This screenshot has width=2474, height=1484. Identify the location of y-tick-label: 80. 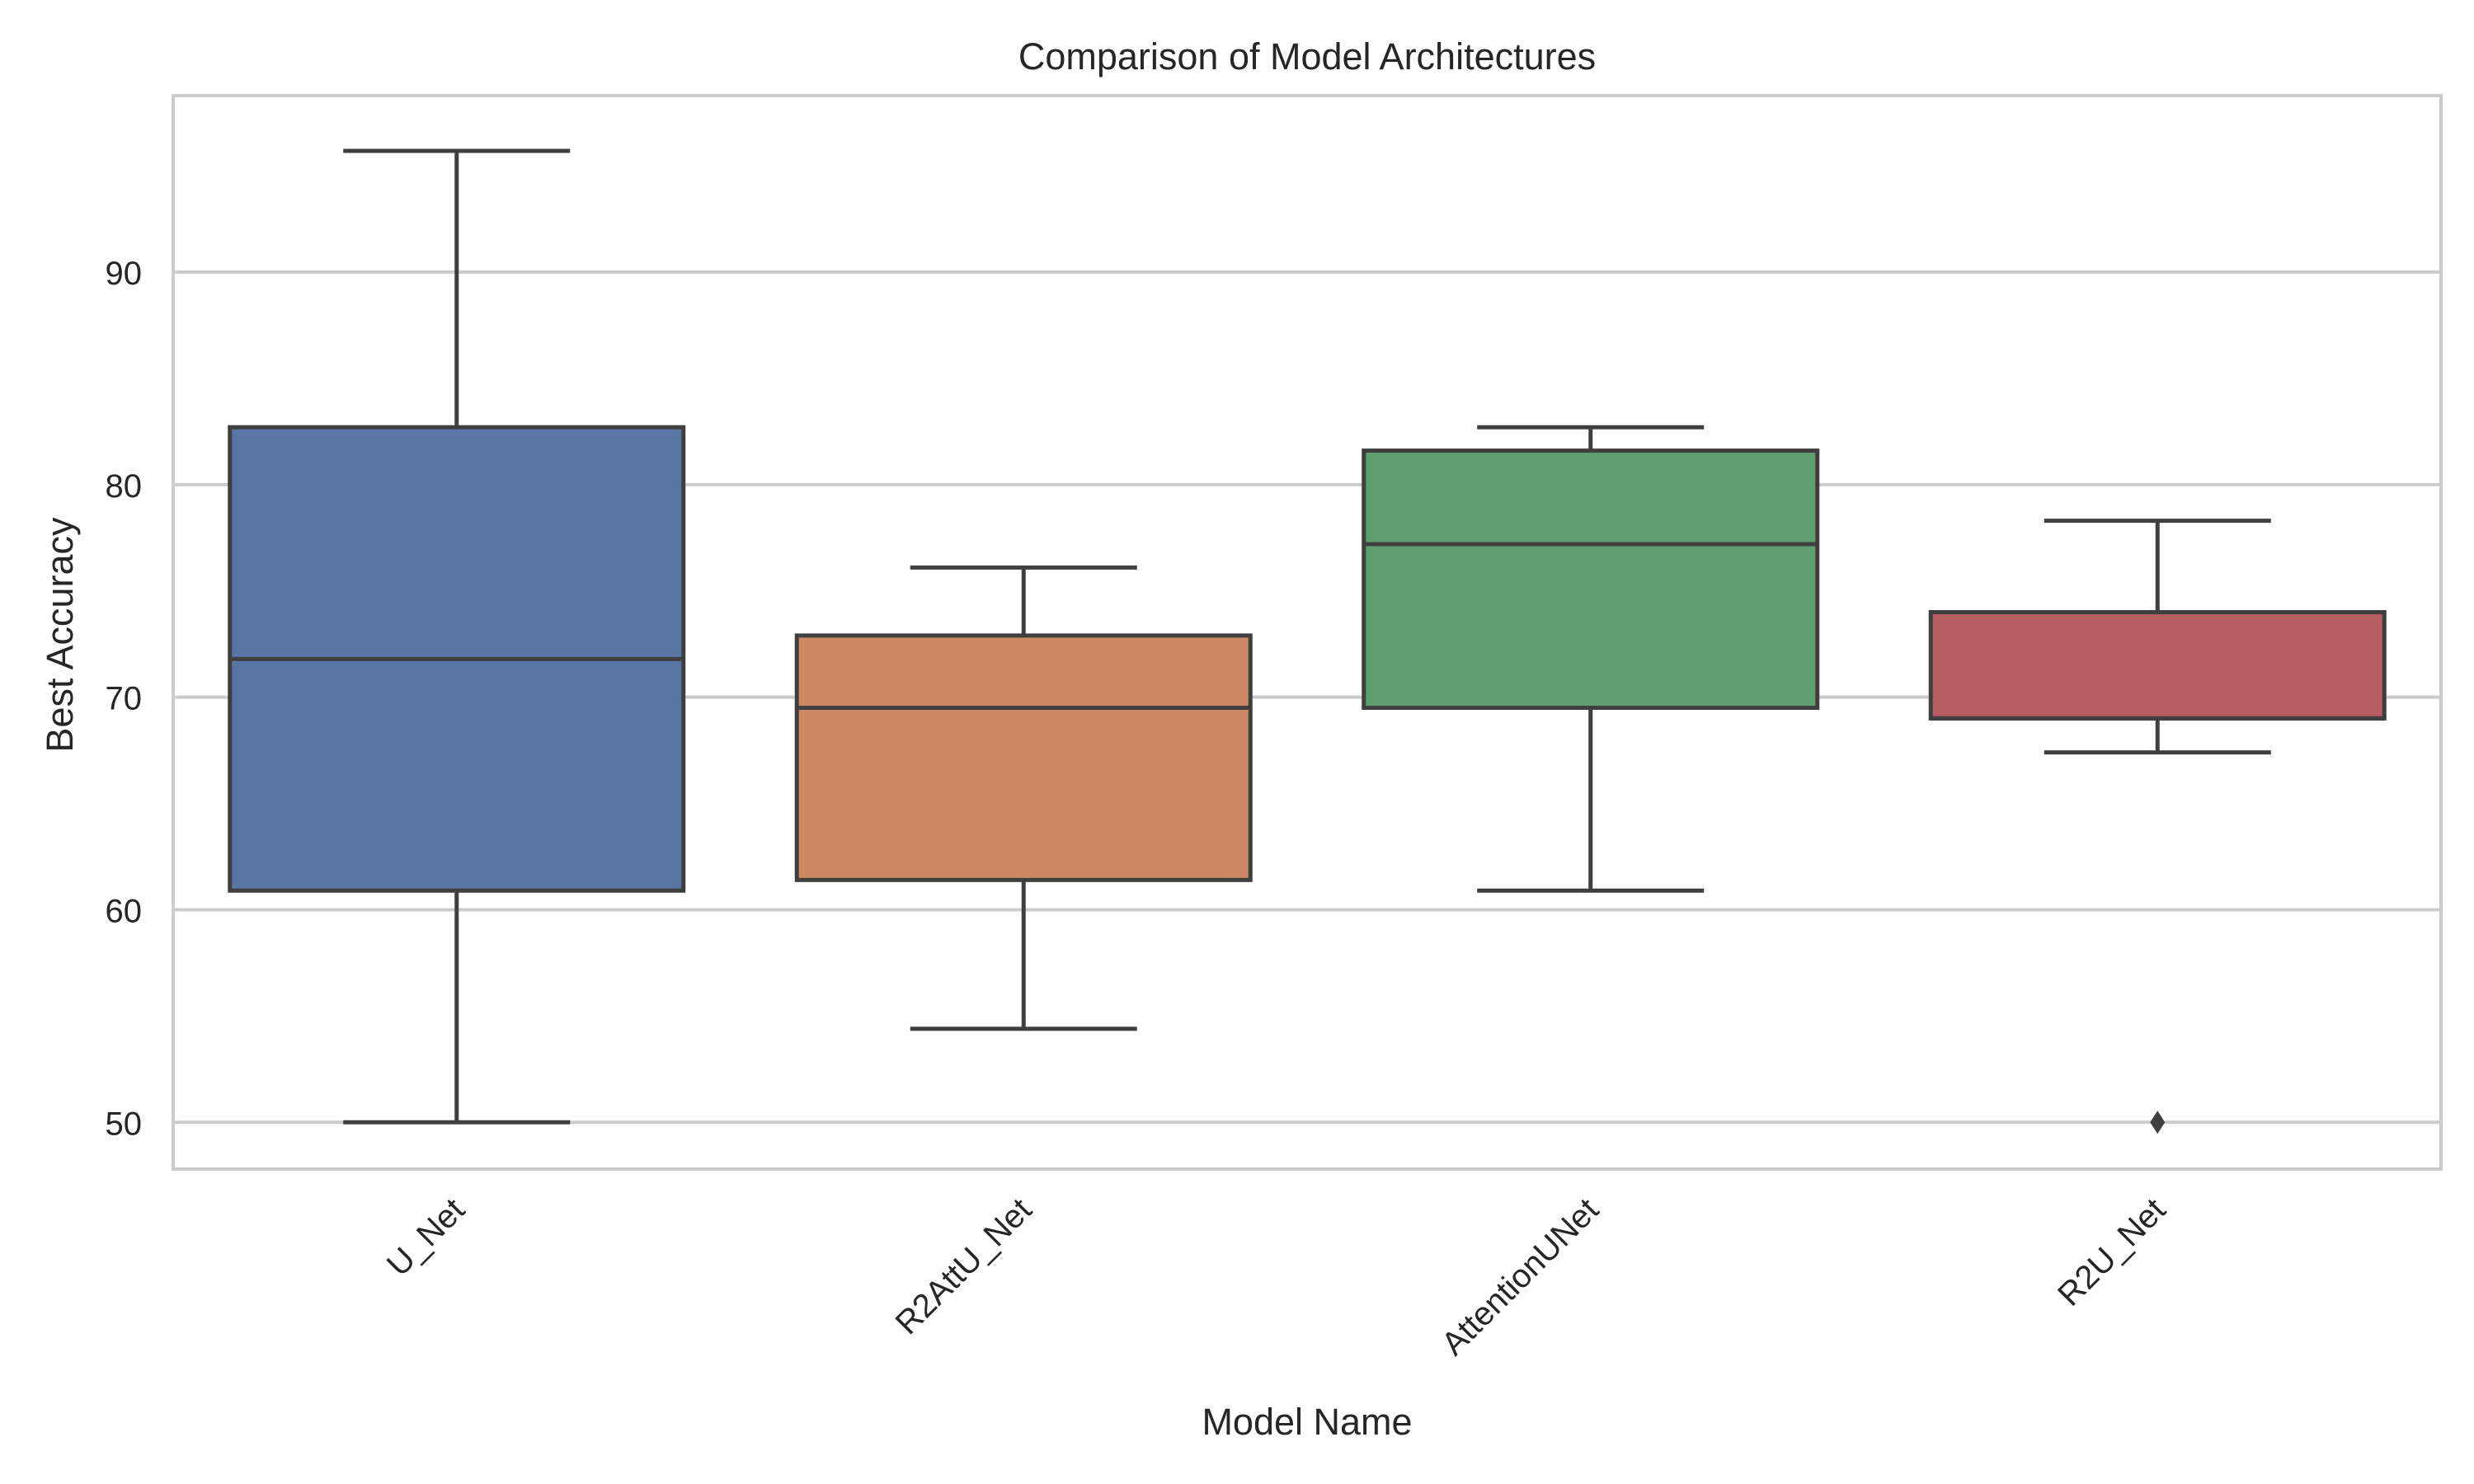
(124, 486).